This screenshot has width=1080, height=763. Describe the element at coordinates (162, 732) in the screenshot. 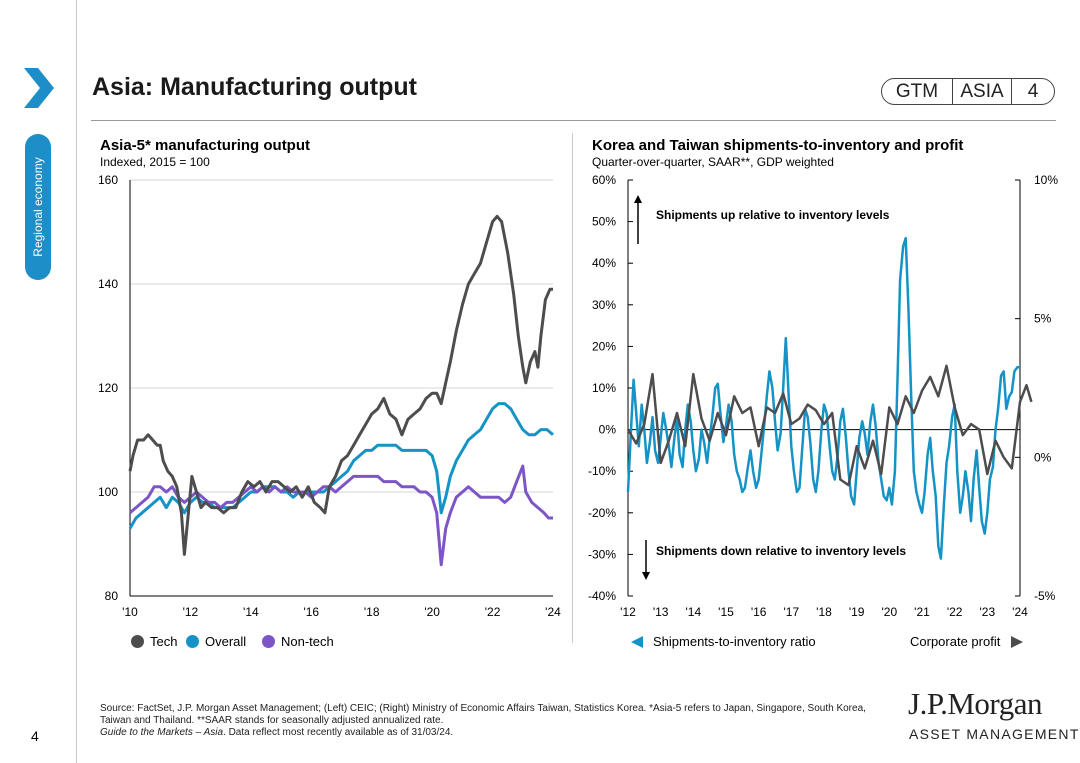

I see `source-guide-title: Guide to the Markets – Asia` at that location.